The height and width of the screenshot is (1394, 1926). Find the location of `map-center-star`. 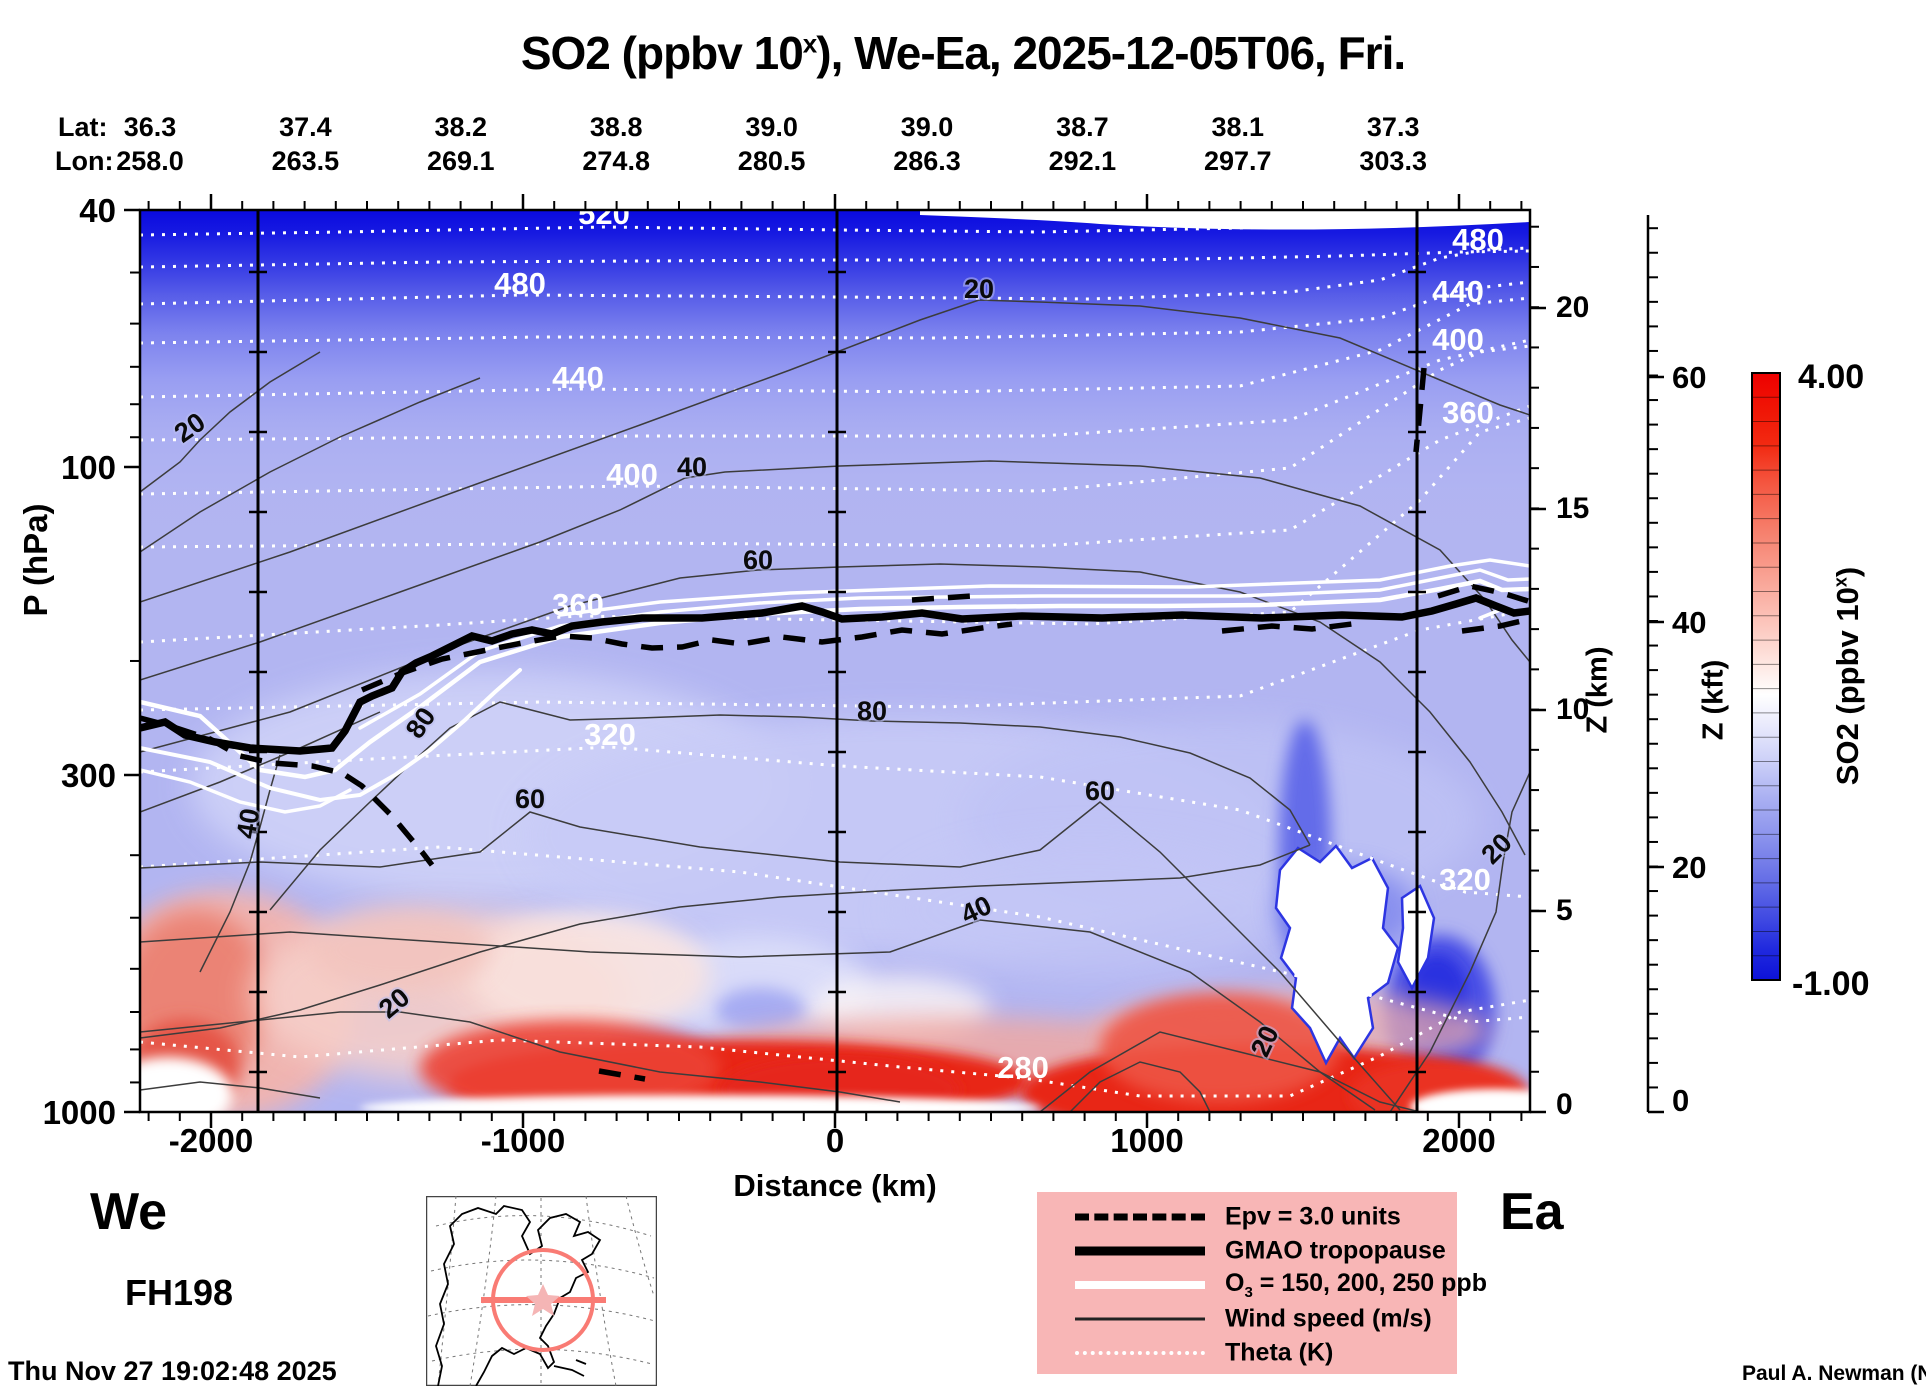

map-center-star is located at coordinates (543, 1300).